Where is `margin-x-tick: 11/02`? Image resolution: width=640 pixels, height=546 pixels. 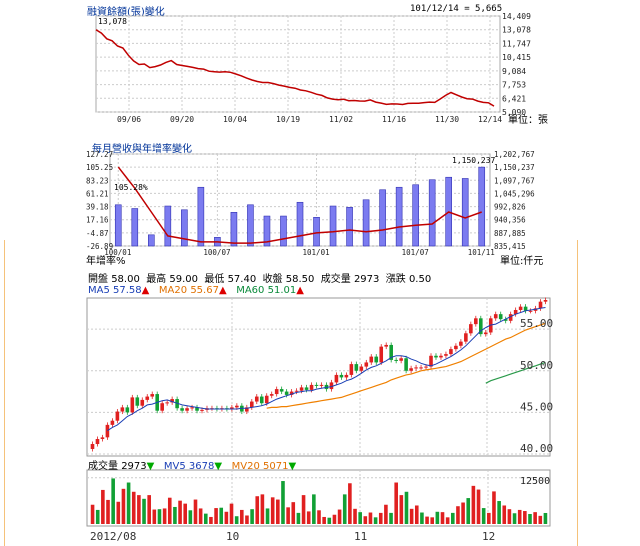 margin-x-tick: 11/02 is located at coordinates (341, 119).